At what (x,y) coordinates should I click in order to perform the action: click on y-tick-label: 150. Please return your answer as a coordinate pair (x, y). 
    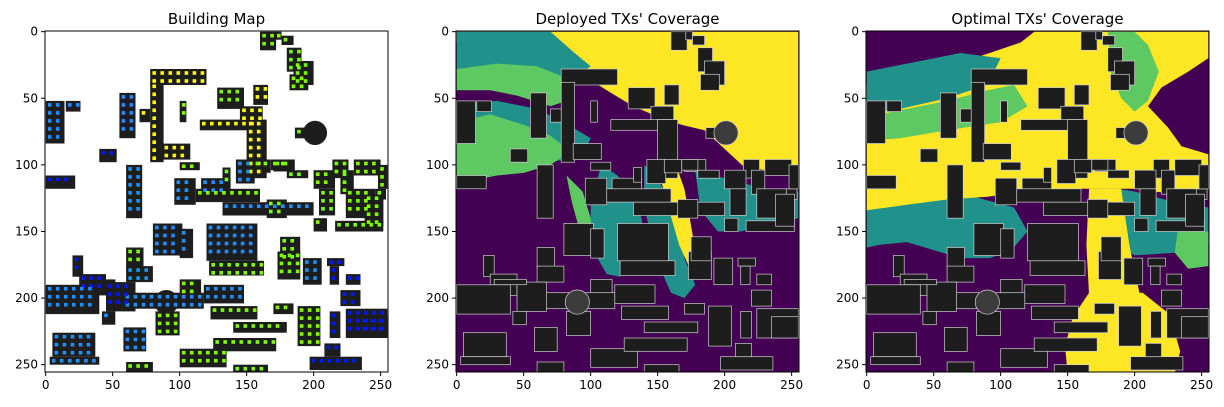
    Looking at the image, I should click on (437, 231).